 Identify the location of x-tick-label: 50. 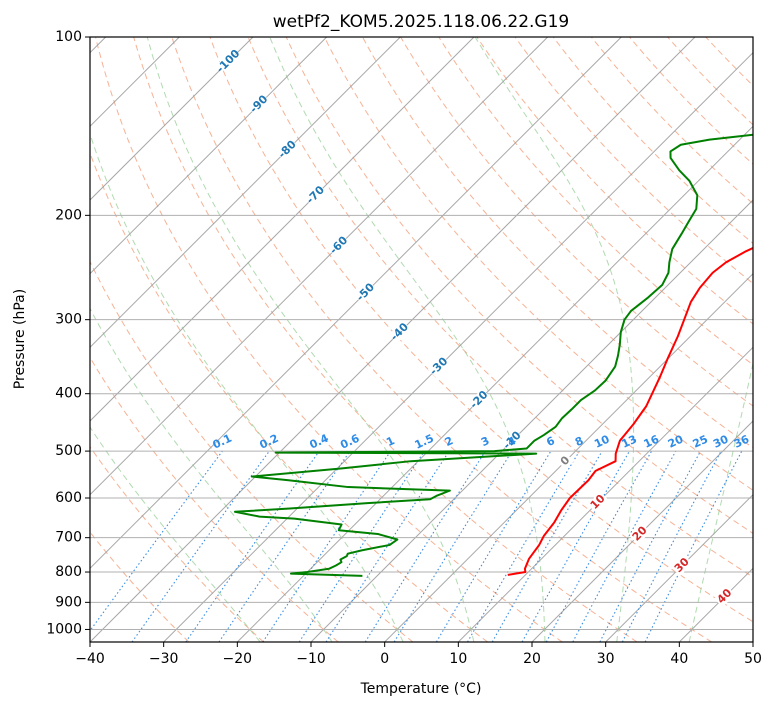
(753, 659).